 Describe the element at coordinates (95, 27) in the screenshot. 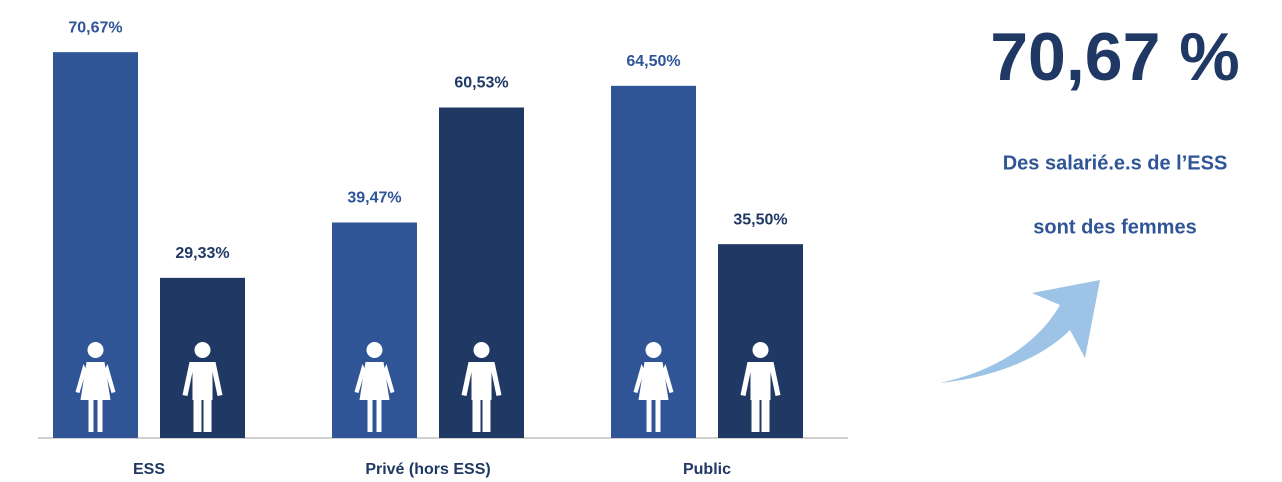

I see `value-label: 70,67%` at that location.